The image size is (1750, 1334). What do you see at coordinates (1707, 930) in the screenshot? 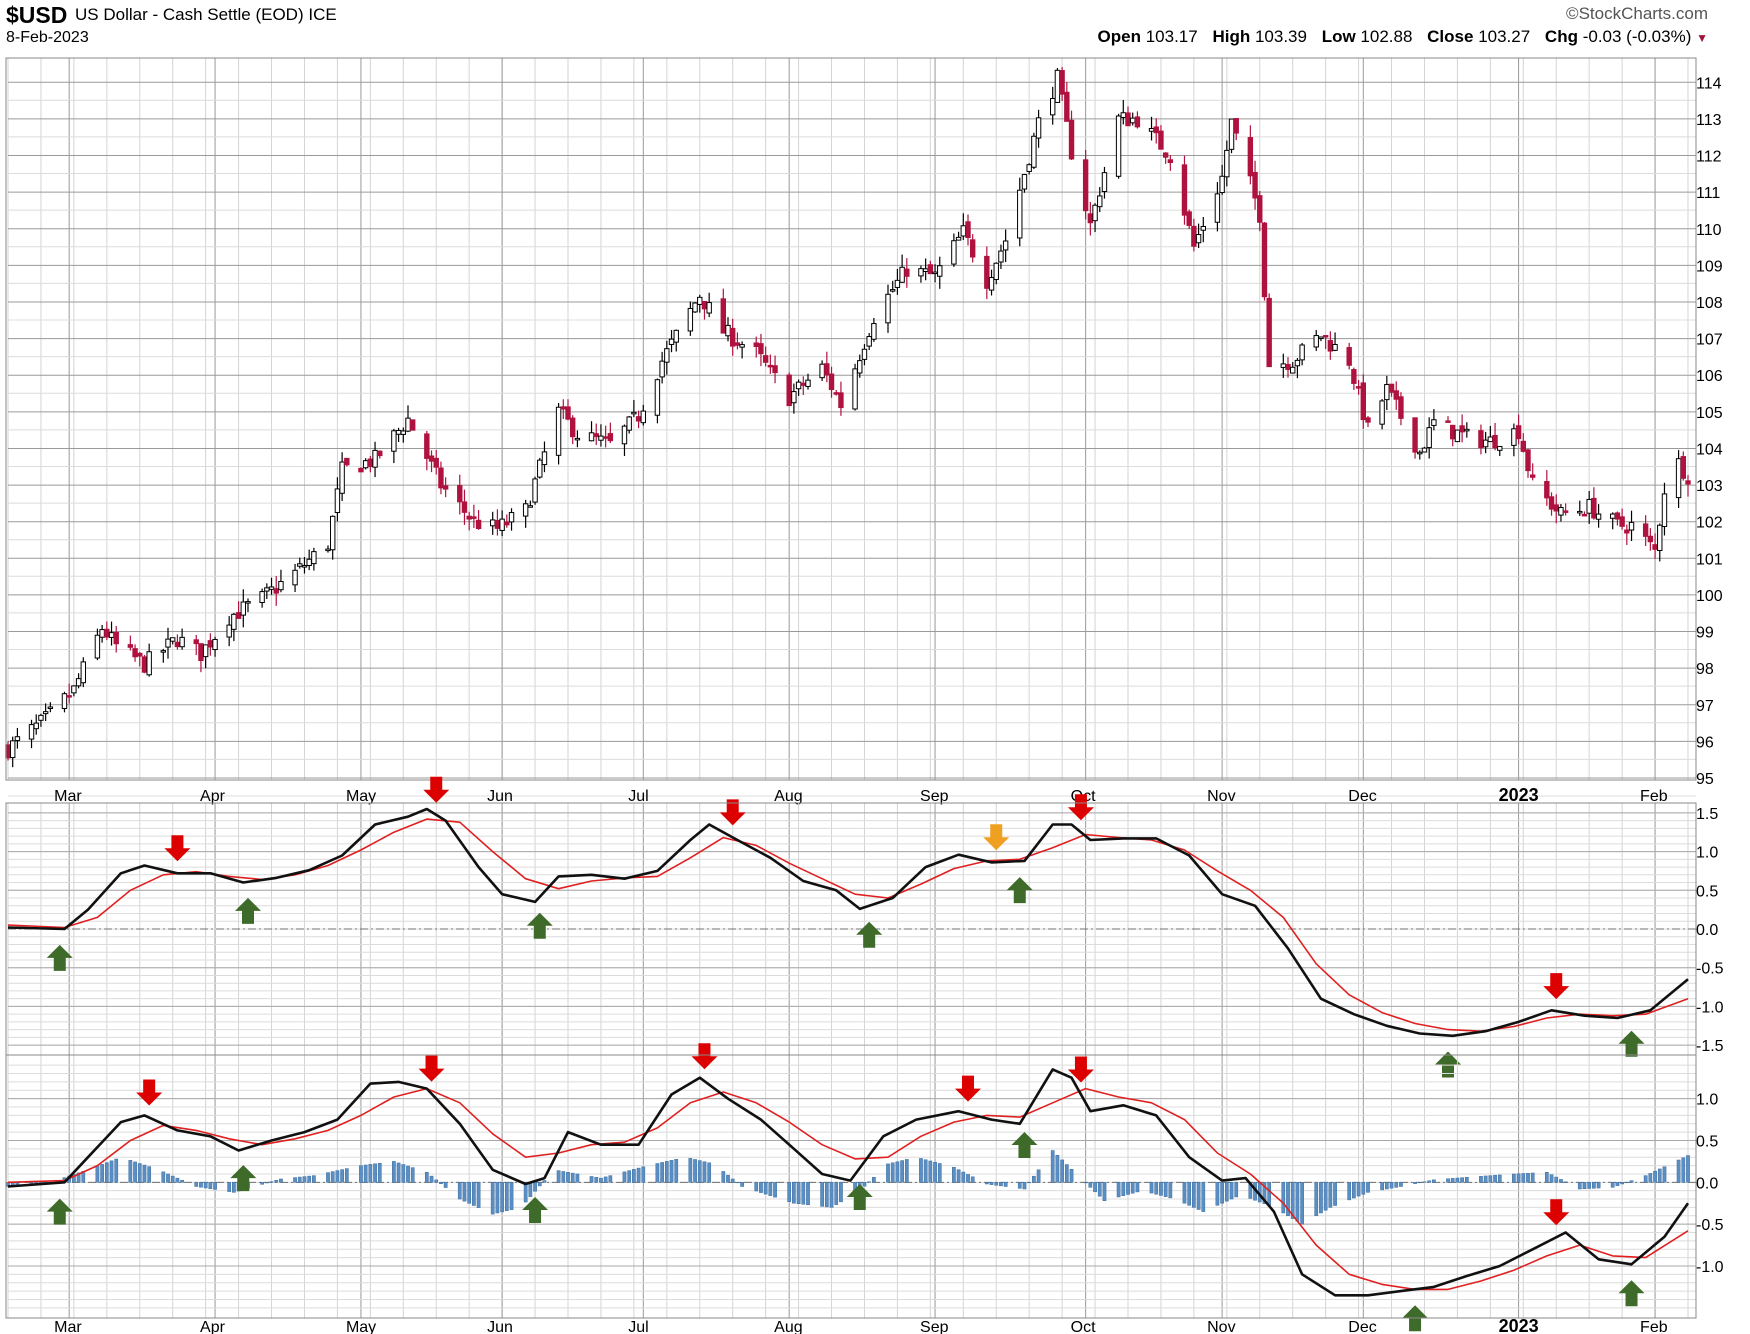
I see `indicator-tick-label: 0.0` at bounding box center [1707, 930].